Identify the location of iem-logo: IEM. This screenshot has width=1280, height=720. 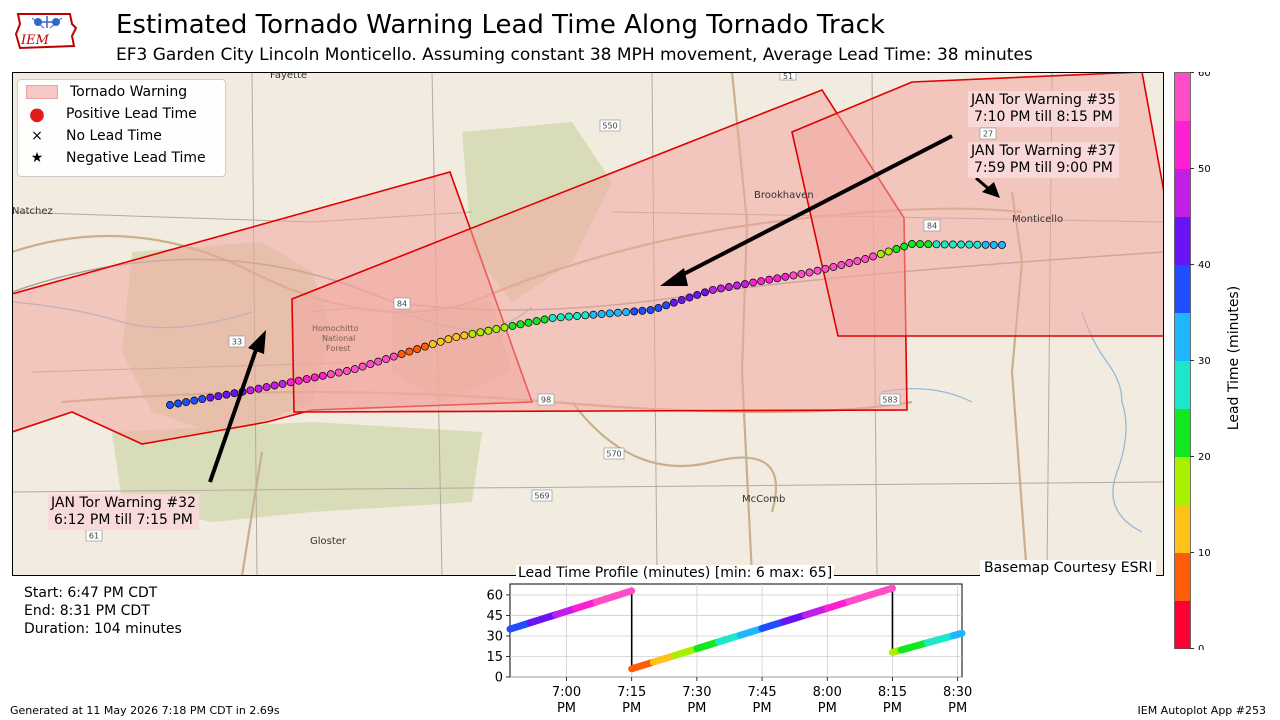
(48, 33).